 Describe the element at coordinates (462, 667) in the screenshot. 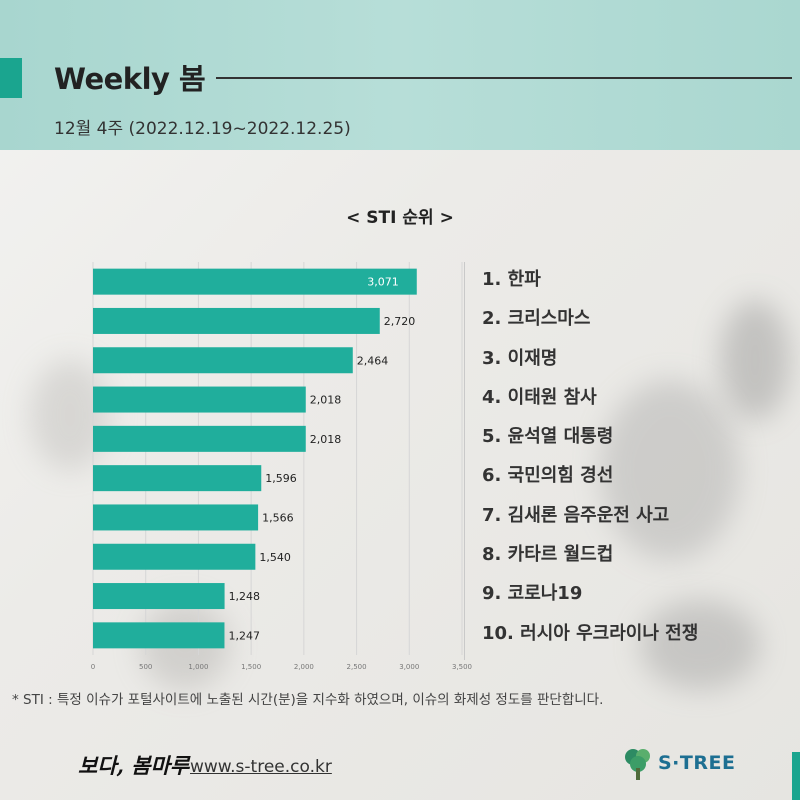

I see `x-tick-label: 3,500` at that location.